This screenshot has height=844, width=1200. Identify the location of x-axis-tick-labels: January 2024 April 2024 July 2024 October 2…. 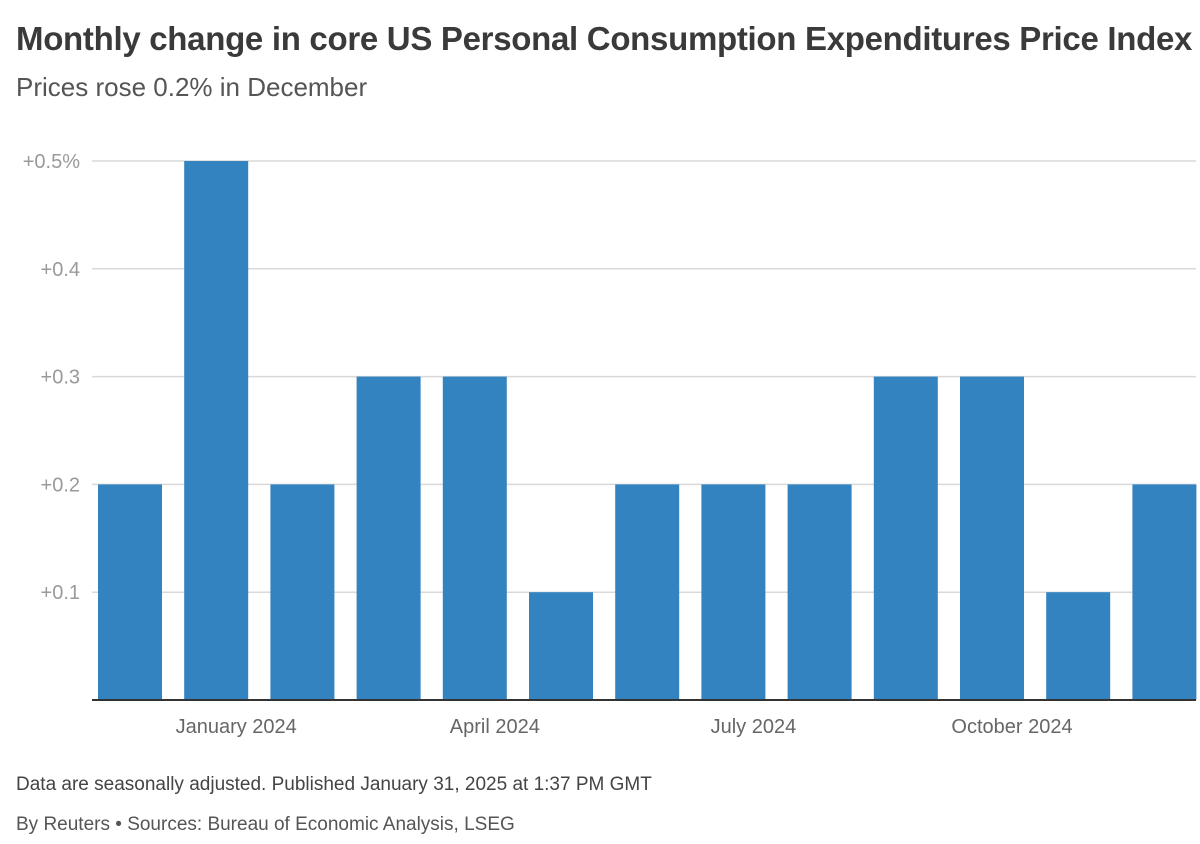
(624, 727).